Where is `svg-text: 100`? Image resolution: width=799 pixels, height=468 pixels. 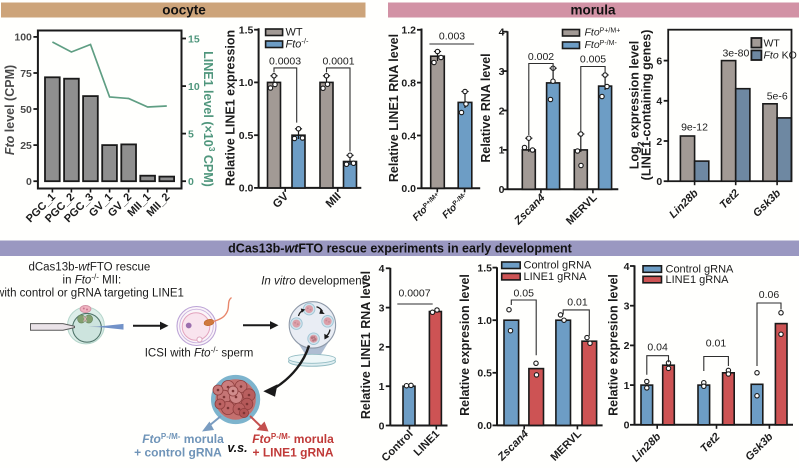 svg-text: 100 is located at coordinates (23, 38).